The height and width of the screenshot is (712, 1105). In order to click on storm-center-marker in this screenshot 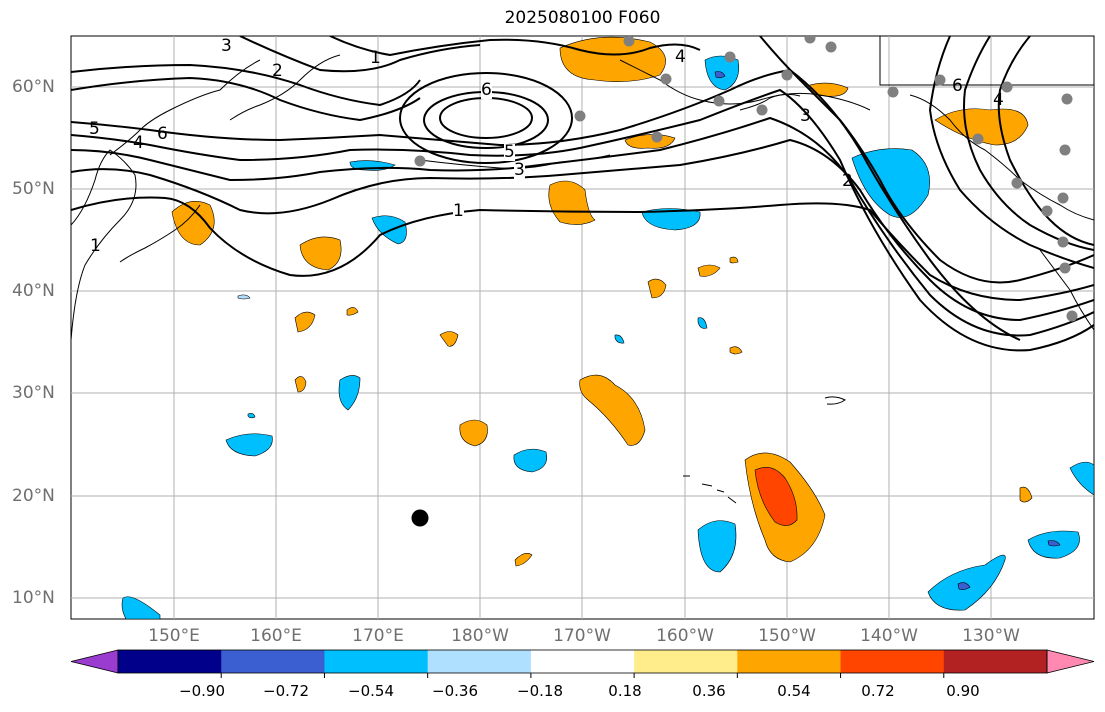, I will do `click(420, 518)`.